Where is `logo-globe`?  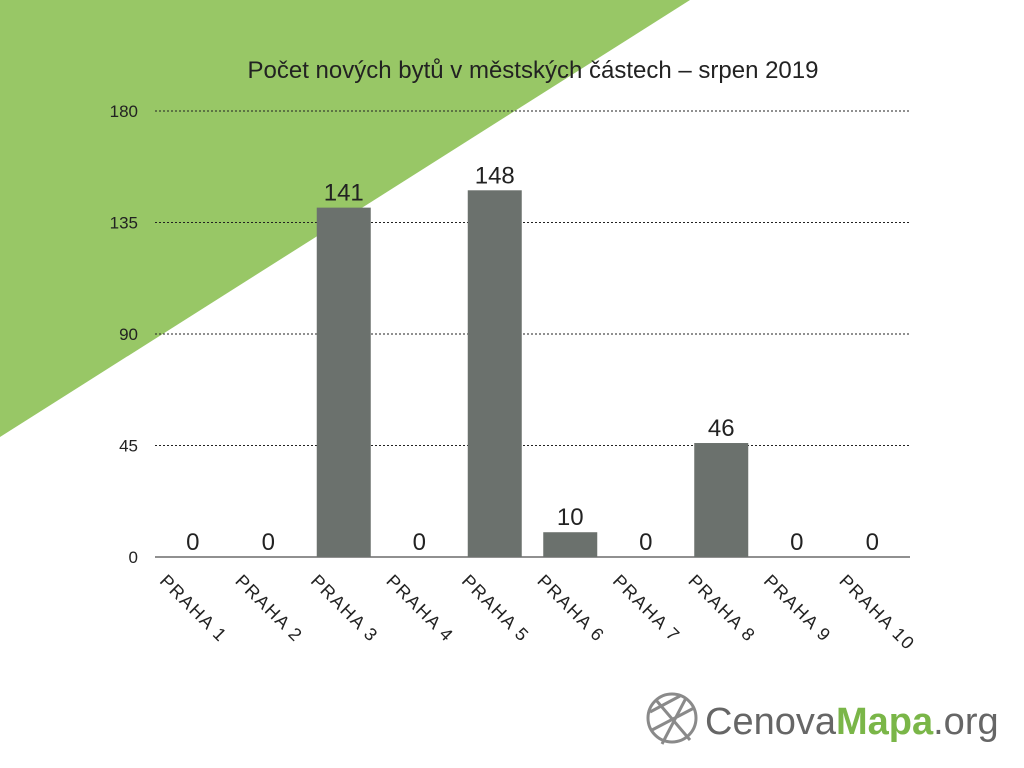
logo-globe is located at coordinates (672, 718).